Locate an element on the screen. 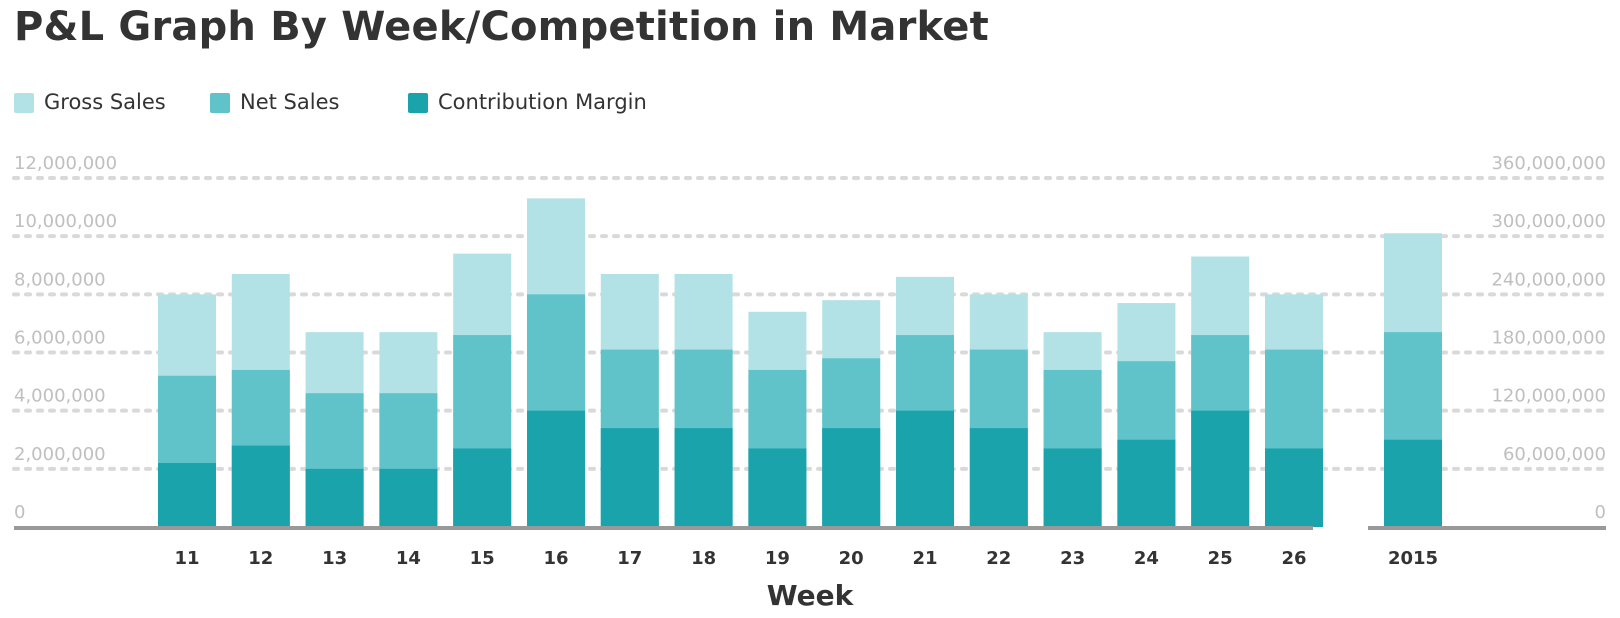 This screenshot has width=1620, height=618. category-label: 13 is located at coordinates (334, 558).